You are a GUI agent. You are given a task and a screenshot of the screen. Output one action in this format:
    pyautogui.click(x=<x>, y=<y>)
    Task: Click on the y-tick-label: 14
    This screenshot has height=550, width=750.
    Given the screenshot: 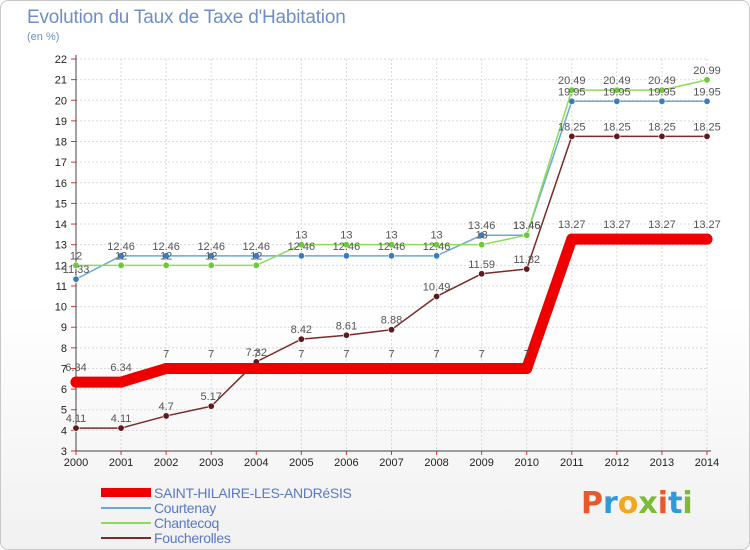 What is the action you would take?
    pyautogui.click(x=61, y=225)
    